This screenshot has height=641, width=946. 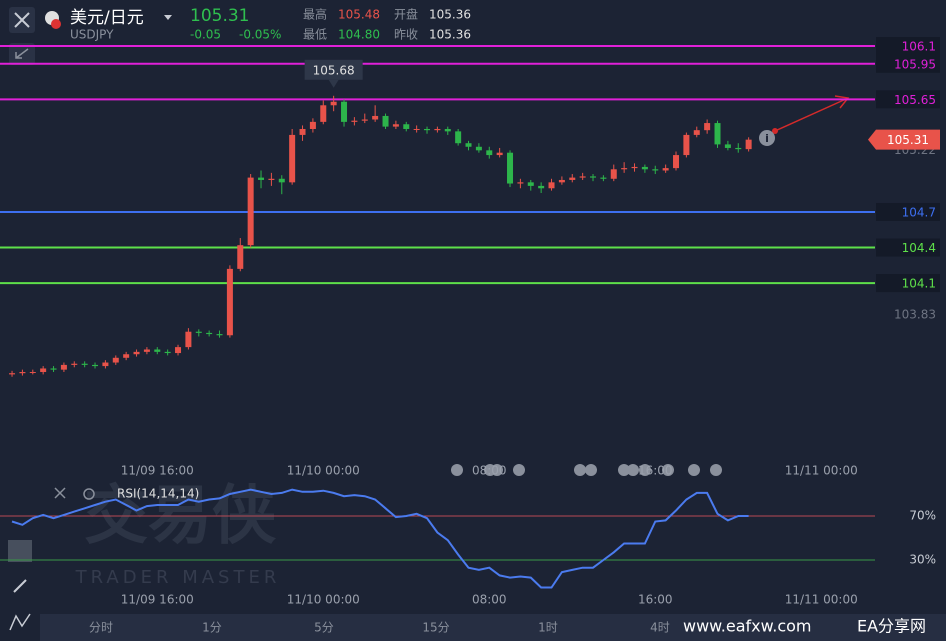 What do you see at coordinates (891, 626) in the screenshot?
I see `site-name: EA分享网` at bounding box center [891, 626].